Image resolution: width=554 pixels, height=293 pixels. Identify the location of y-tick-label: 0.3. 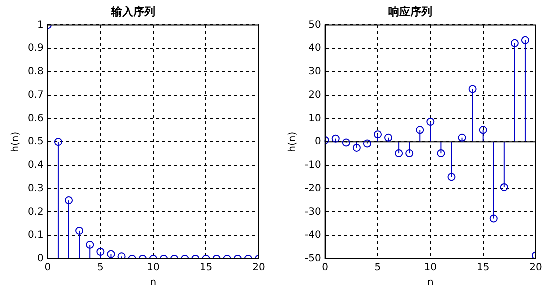
(36, 188).